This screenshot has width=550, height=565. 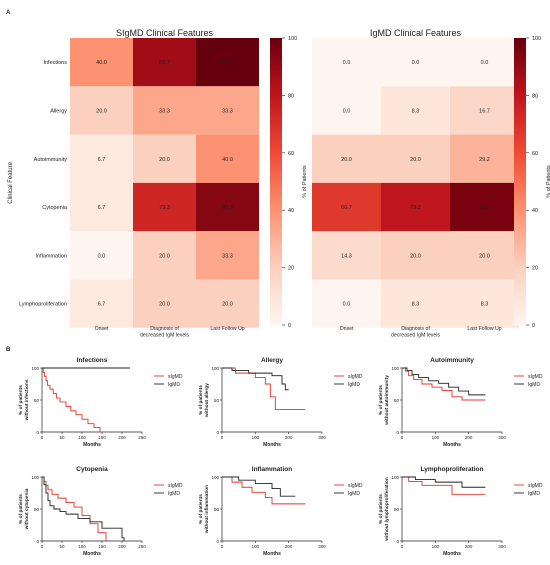 I want to click on km-title: Allergy, so click(x=272, y=360).